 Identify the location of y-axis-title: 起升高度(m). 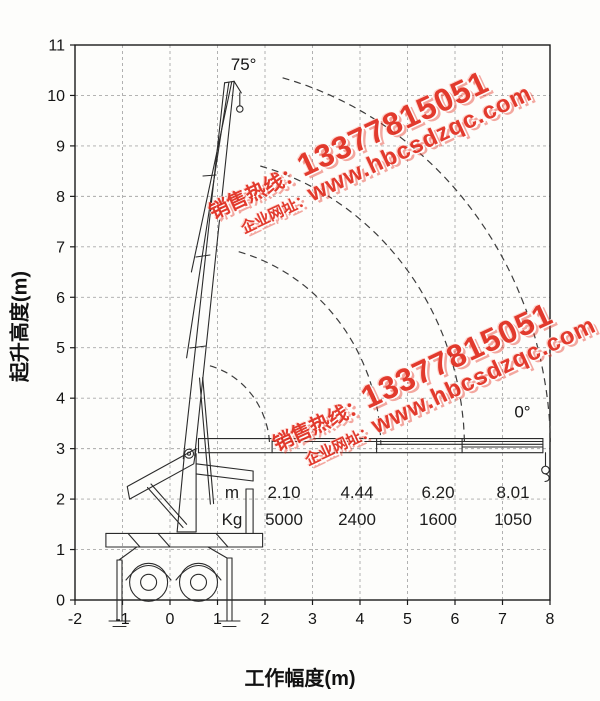
(20, 326).